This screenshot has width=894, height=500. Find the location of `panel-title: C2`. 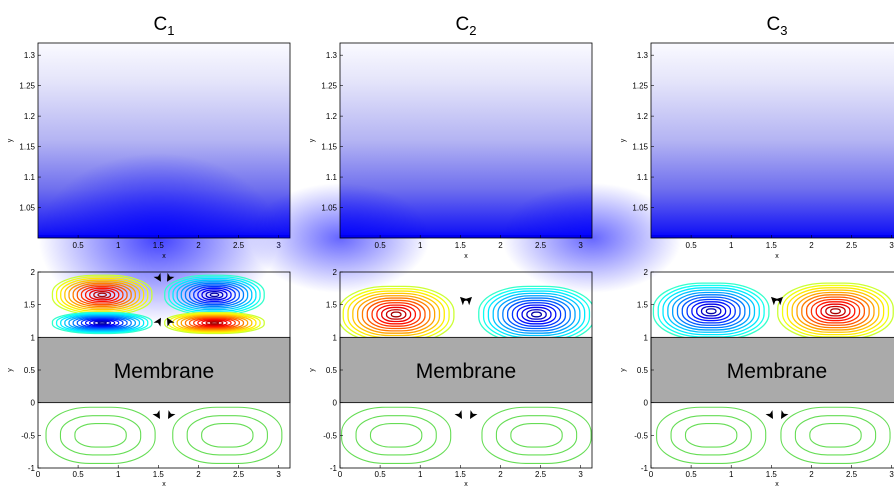

panel-title: C2 is located at coordinates (466, 26).